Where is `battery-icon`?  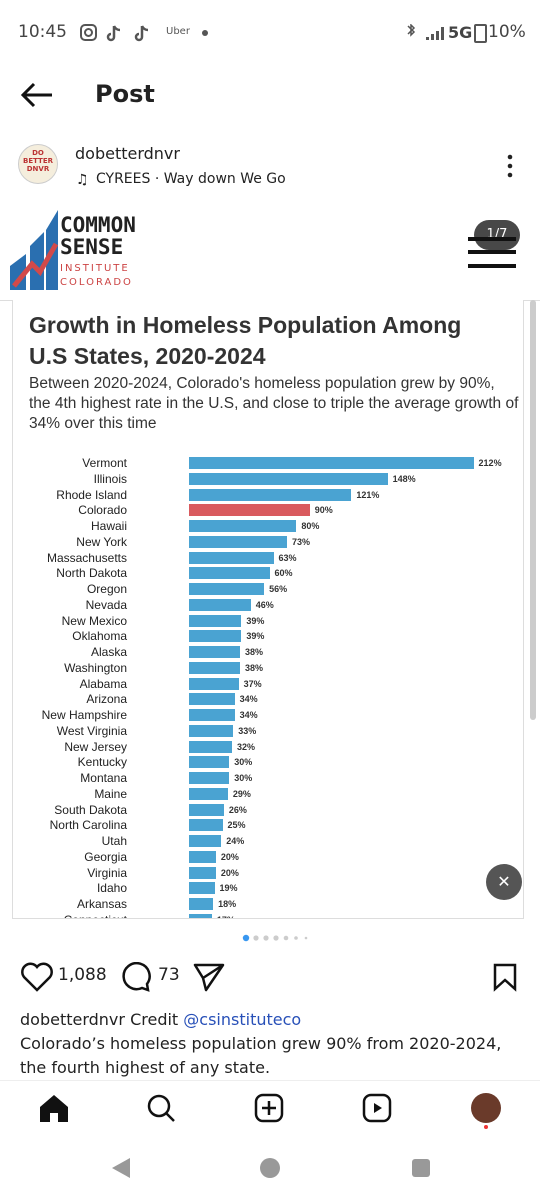
battery-icon is located at coordinates (480, 33).